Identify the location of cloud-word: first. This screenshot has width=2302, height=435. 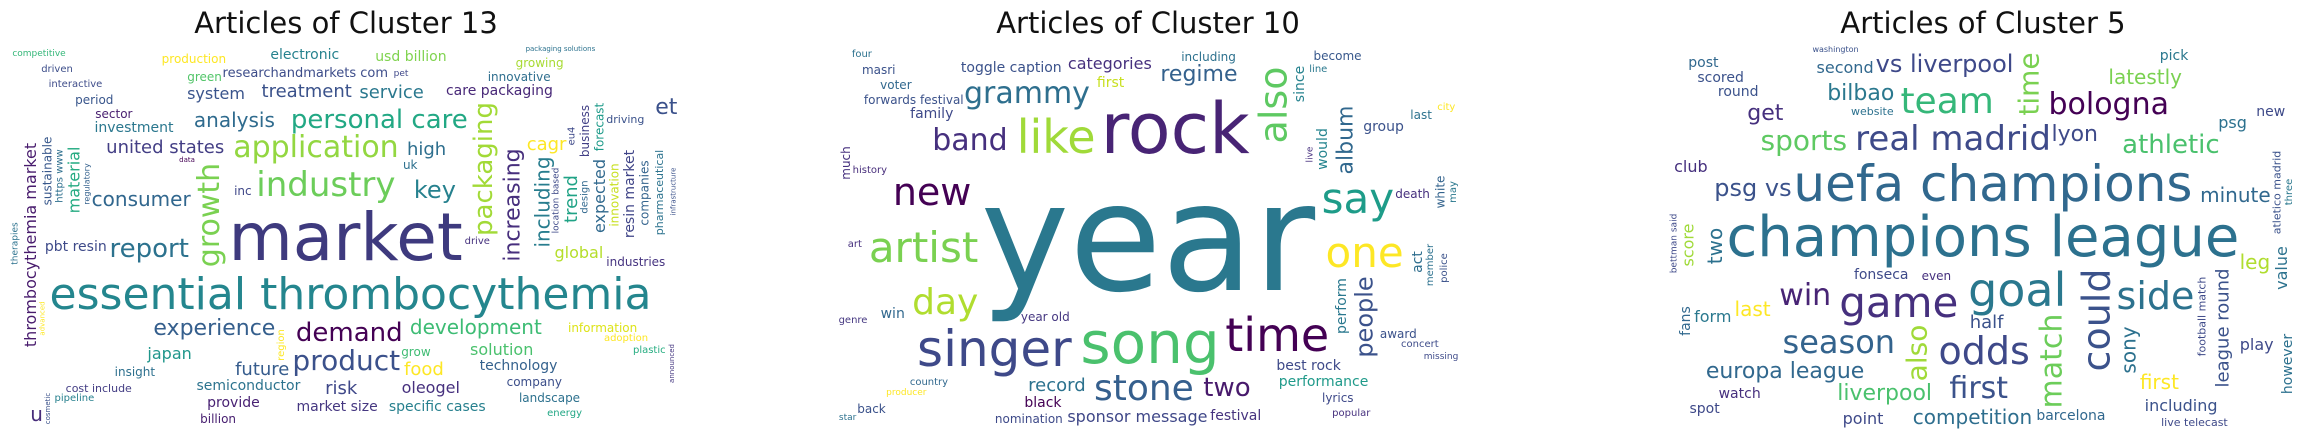
(1110, 82).